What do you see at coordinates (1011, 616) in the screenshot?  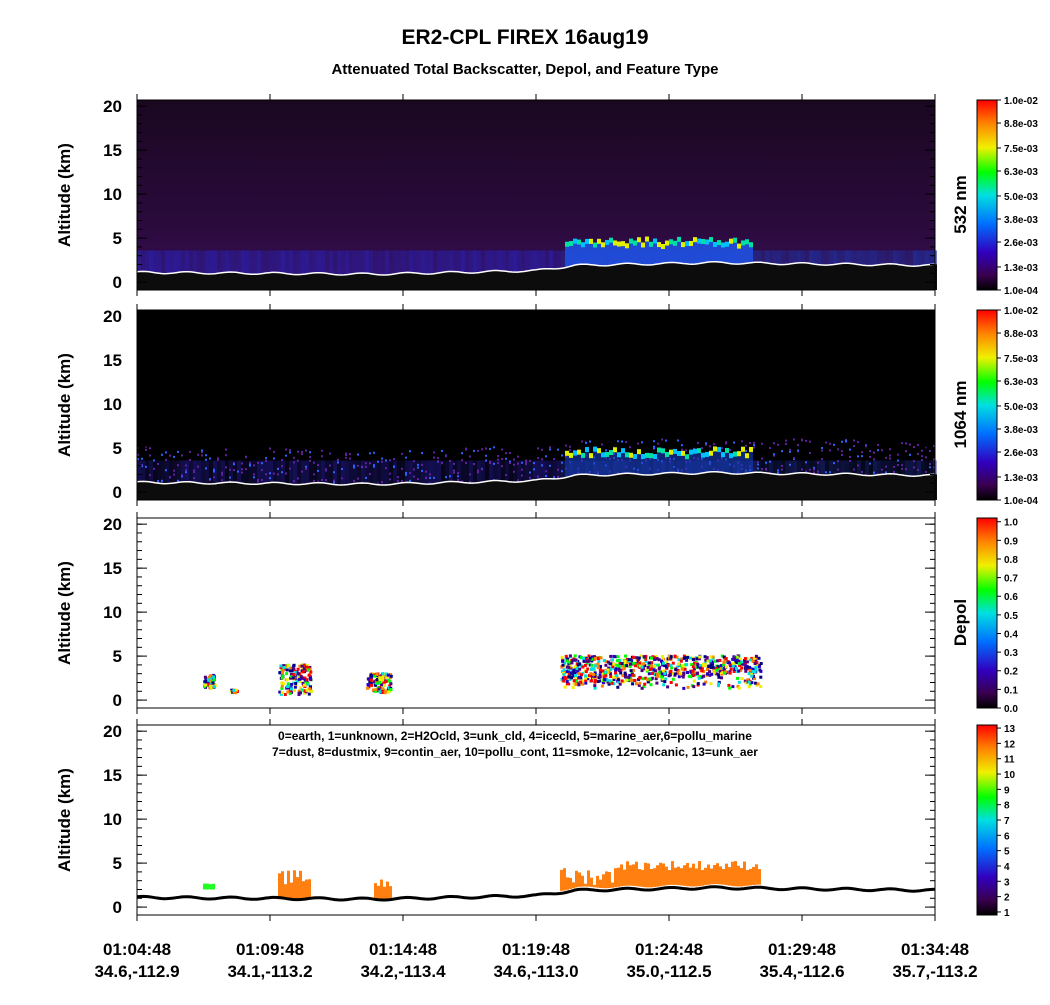 I see `colorbar-tick-label: 0.5` at bounding box center [1011, 616].